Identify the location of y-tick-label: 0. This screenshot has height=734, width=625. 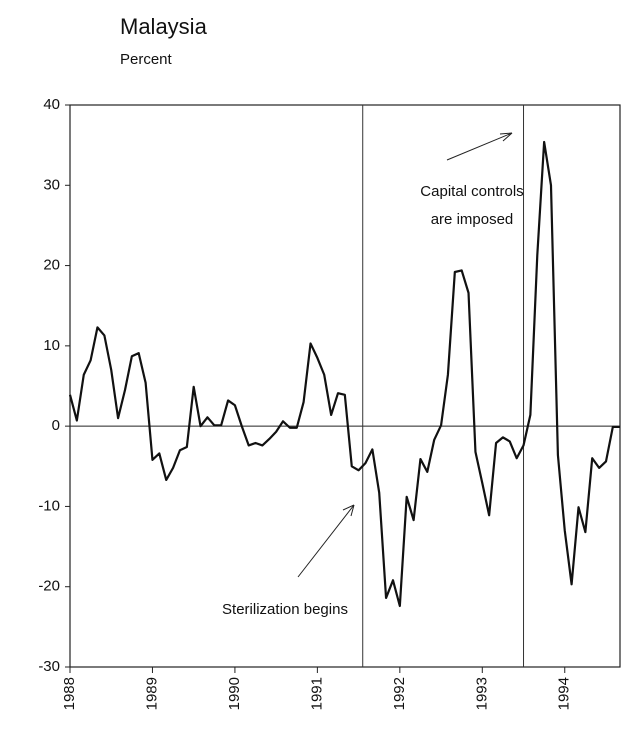
(56, 425).